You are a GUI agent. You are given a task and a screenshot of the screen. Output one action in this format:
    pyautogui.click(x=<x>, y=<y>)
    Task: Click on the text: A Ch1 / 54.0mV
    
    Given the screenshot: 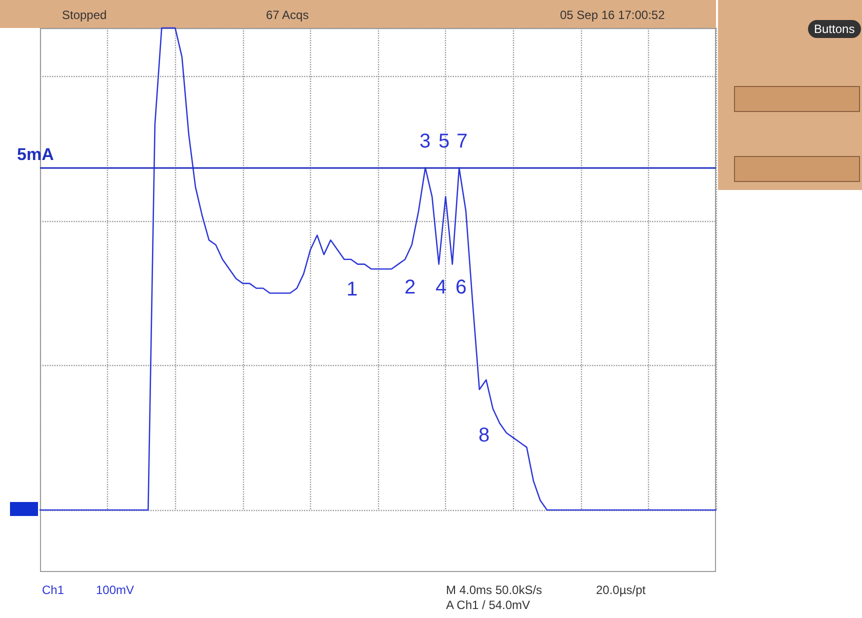 What is the action you would take?
    pyautogui.click(x=488, y=605)
    